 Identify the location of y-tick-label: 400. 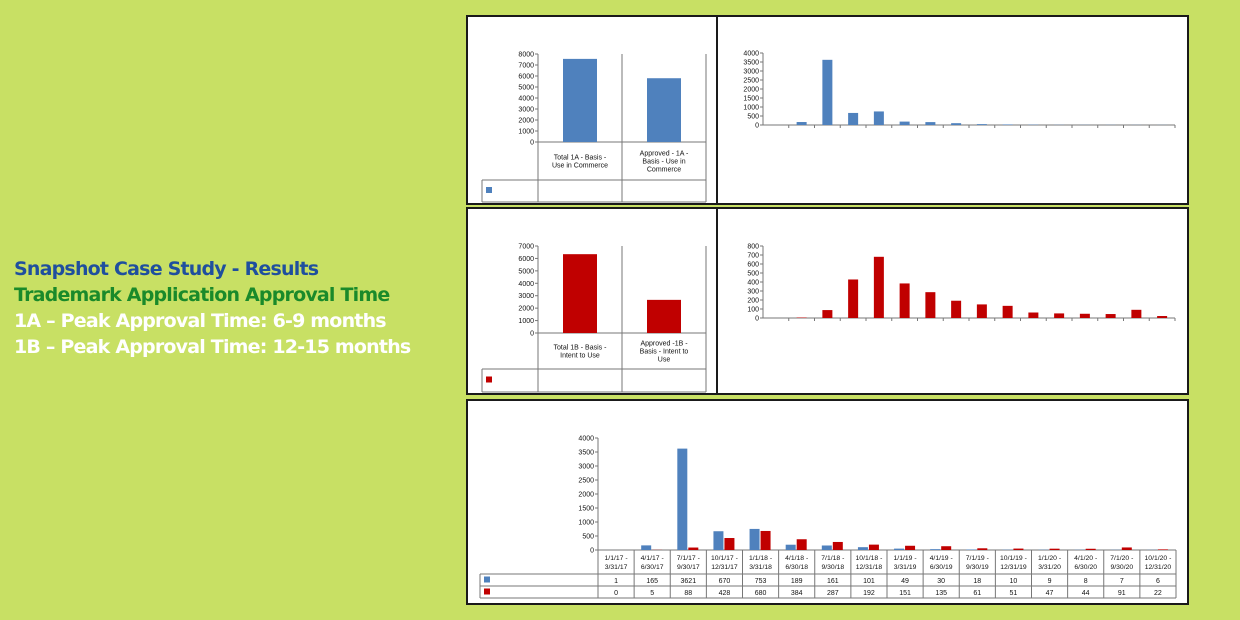
(753, 283).